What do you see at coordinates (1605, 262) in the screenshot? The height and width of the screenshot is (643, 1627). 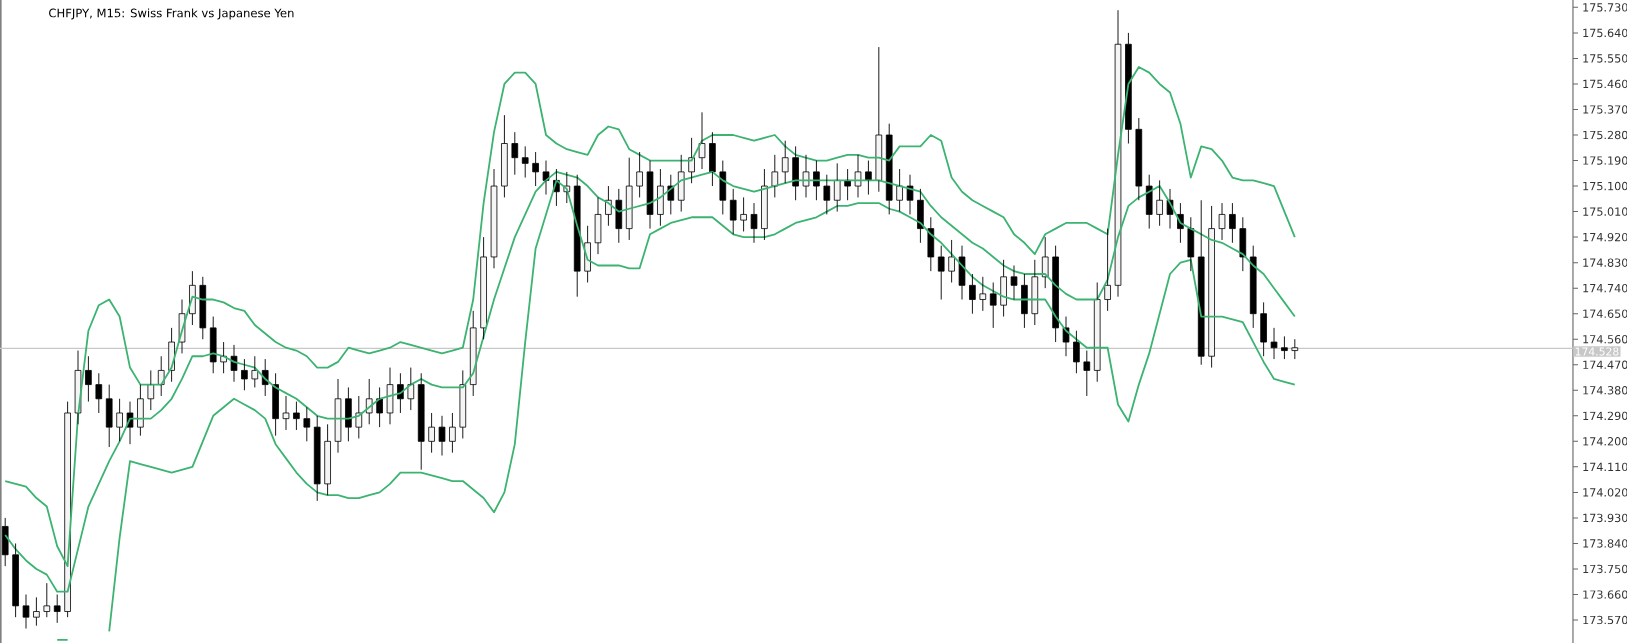 I see `y-tick-label: 174.830` at bounding box center [1605, 262].